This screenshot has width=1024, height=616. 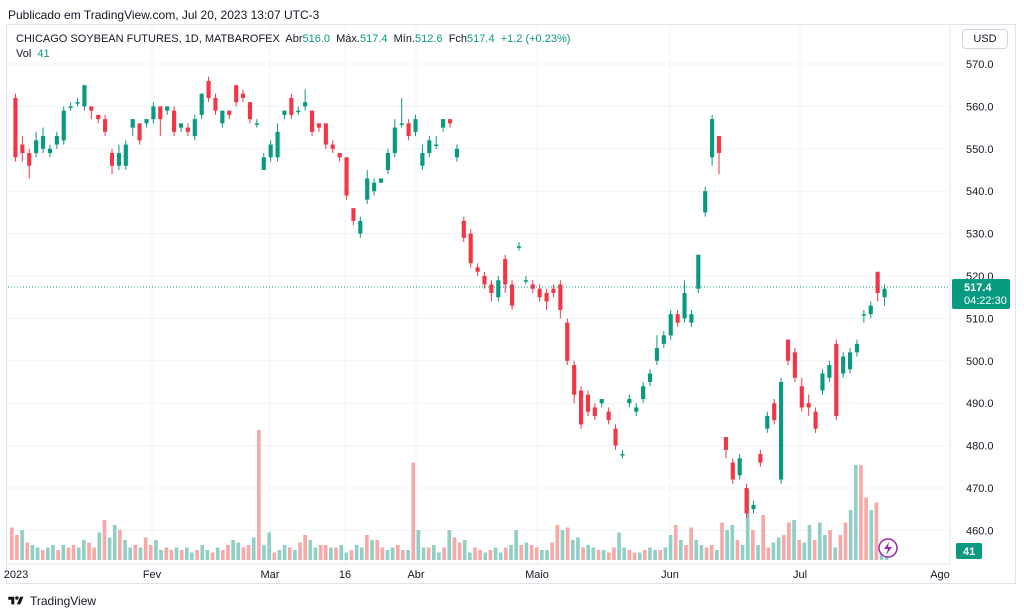 I want to click on high-label: Máx., so click(x=348, y=39).